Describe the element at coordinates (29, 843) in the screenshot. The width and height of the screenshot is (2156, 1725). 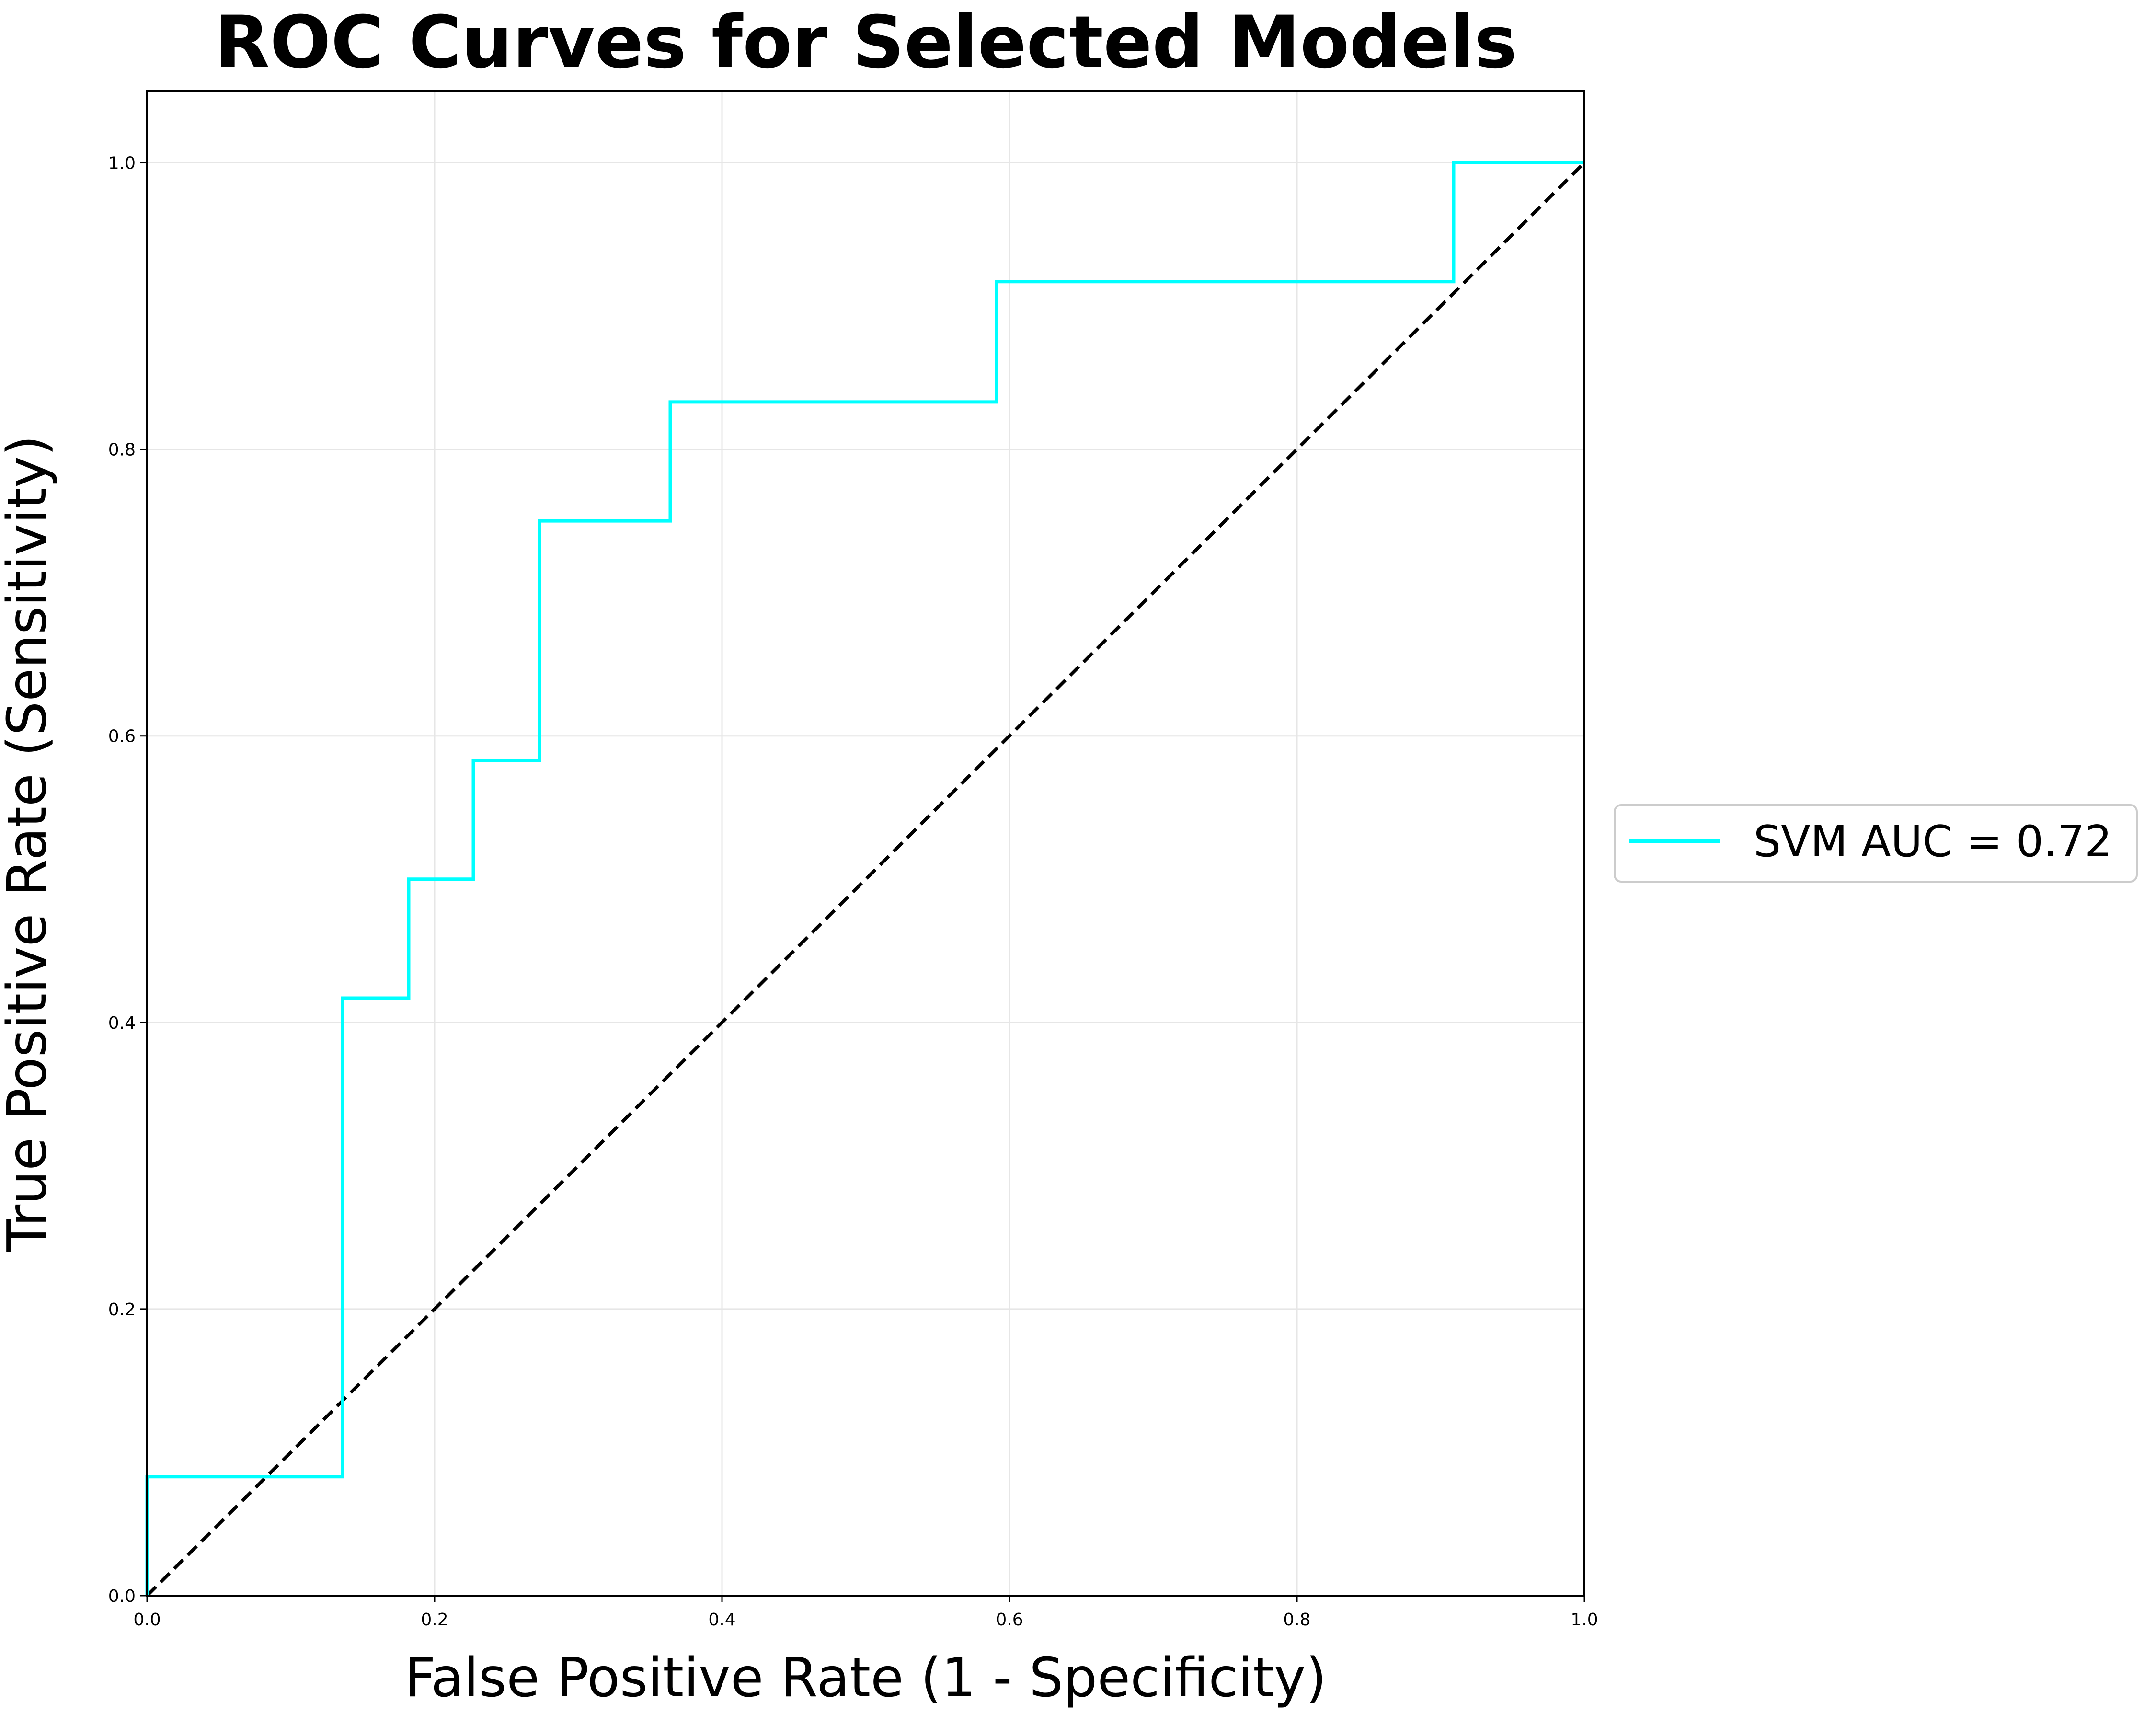
I see `y-axis-label: True Positive Rate (Sensitivity)` at that location.